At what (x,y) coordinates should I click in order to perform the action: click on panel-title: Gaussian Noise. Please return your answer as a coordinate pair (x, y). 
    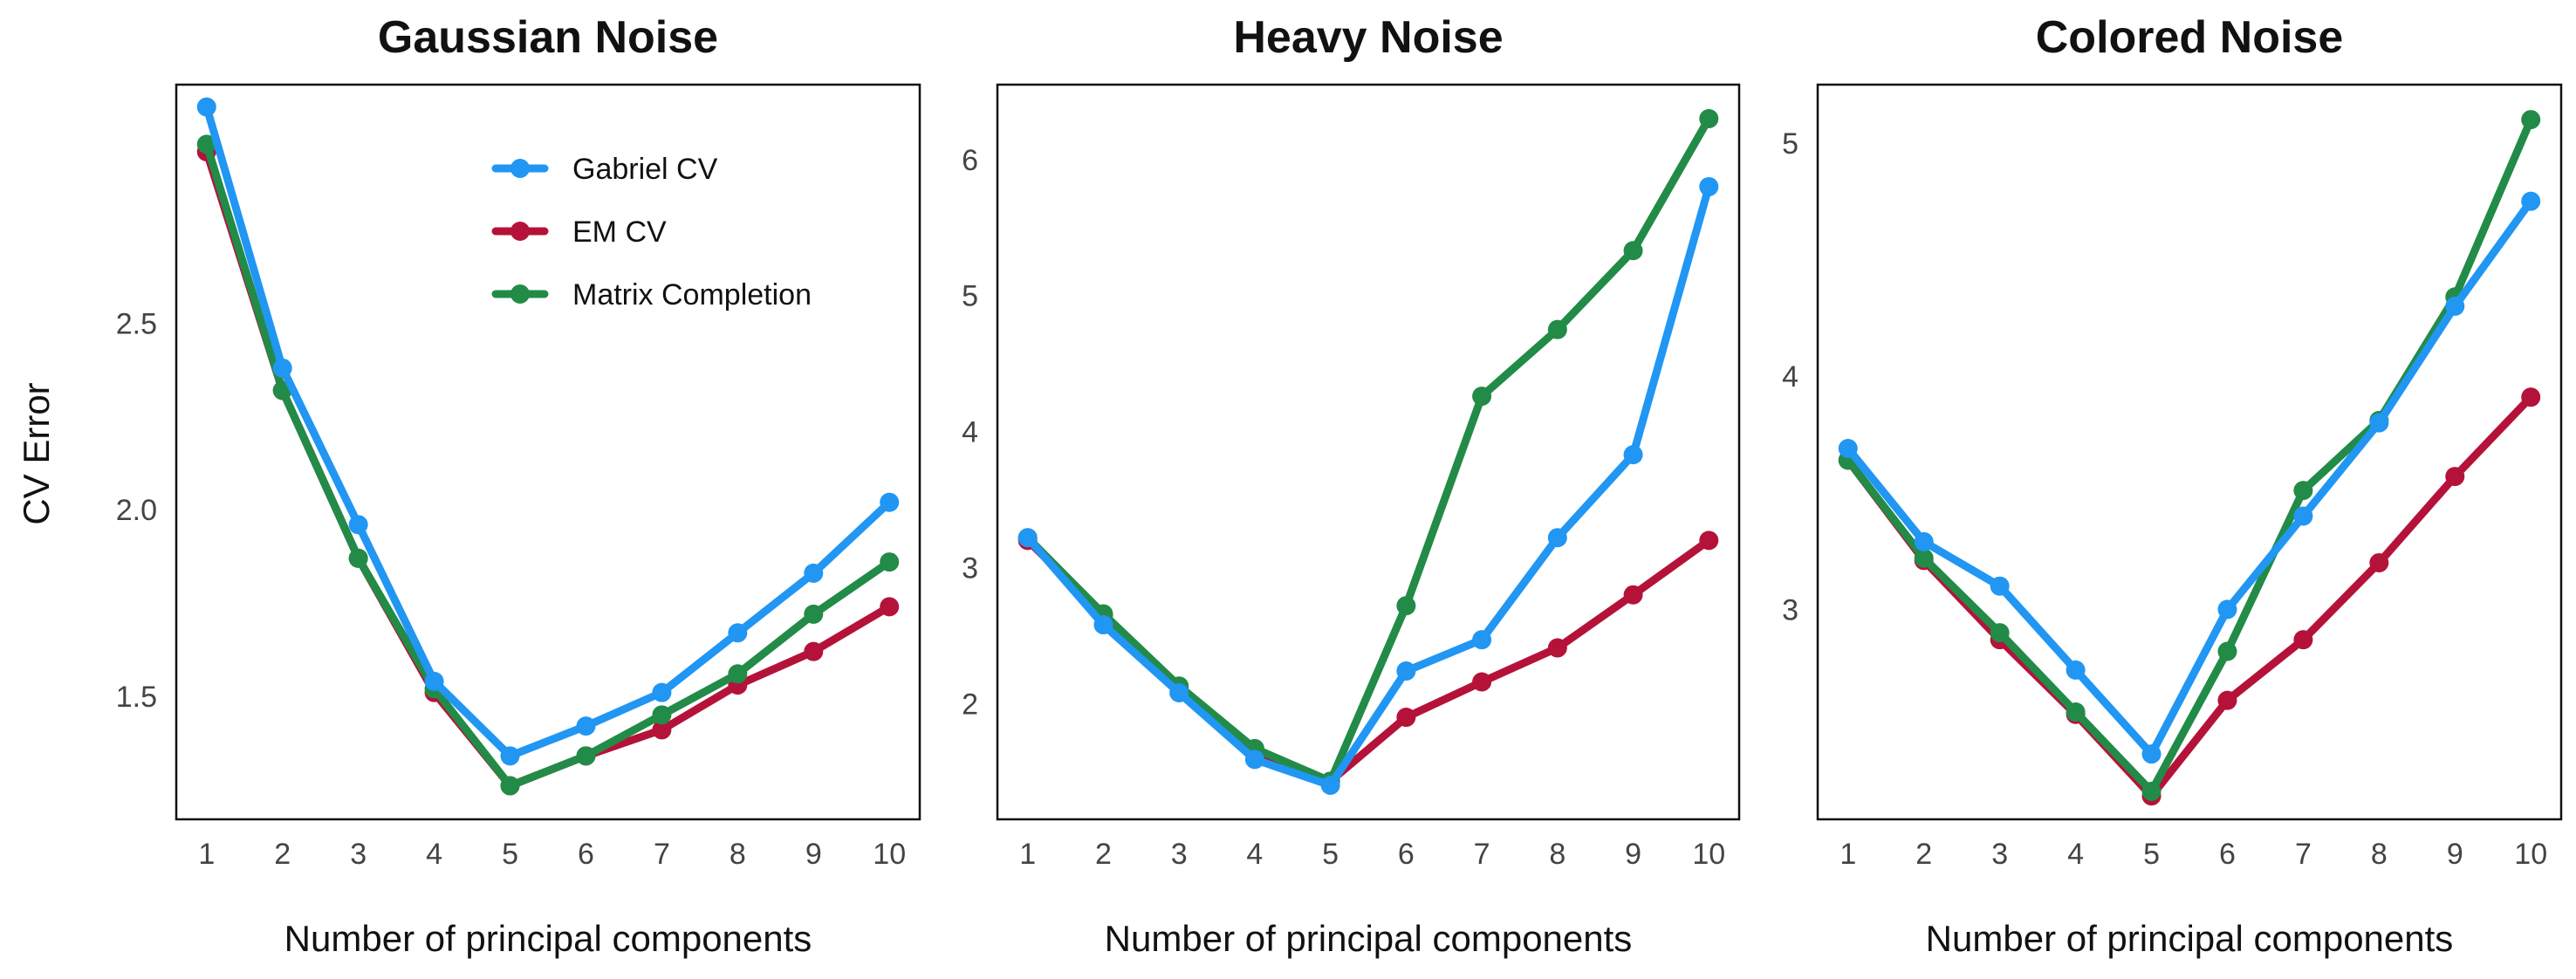
    Looking at the image, I should click on (548, 37).